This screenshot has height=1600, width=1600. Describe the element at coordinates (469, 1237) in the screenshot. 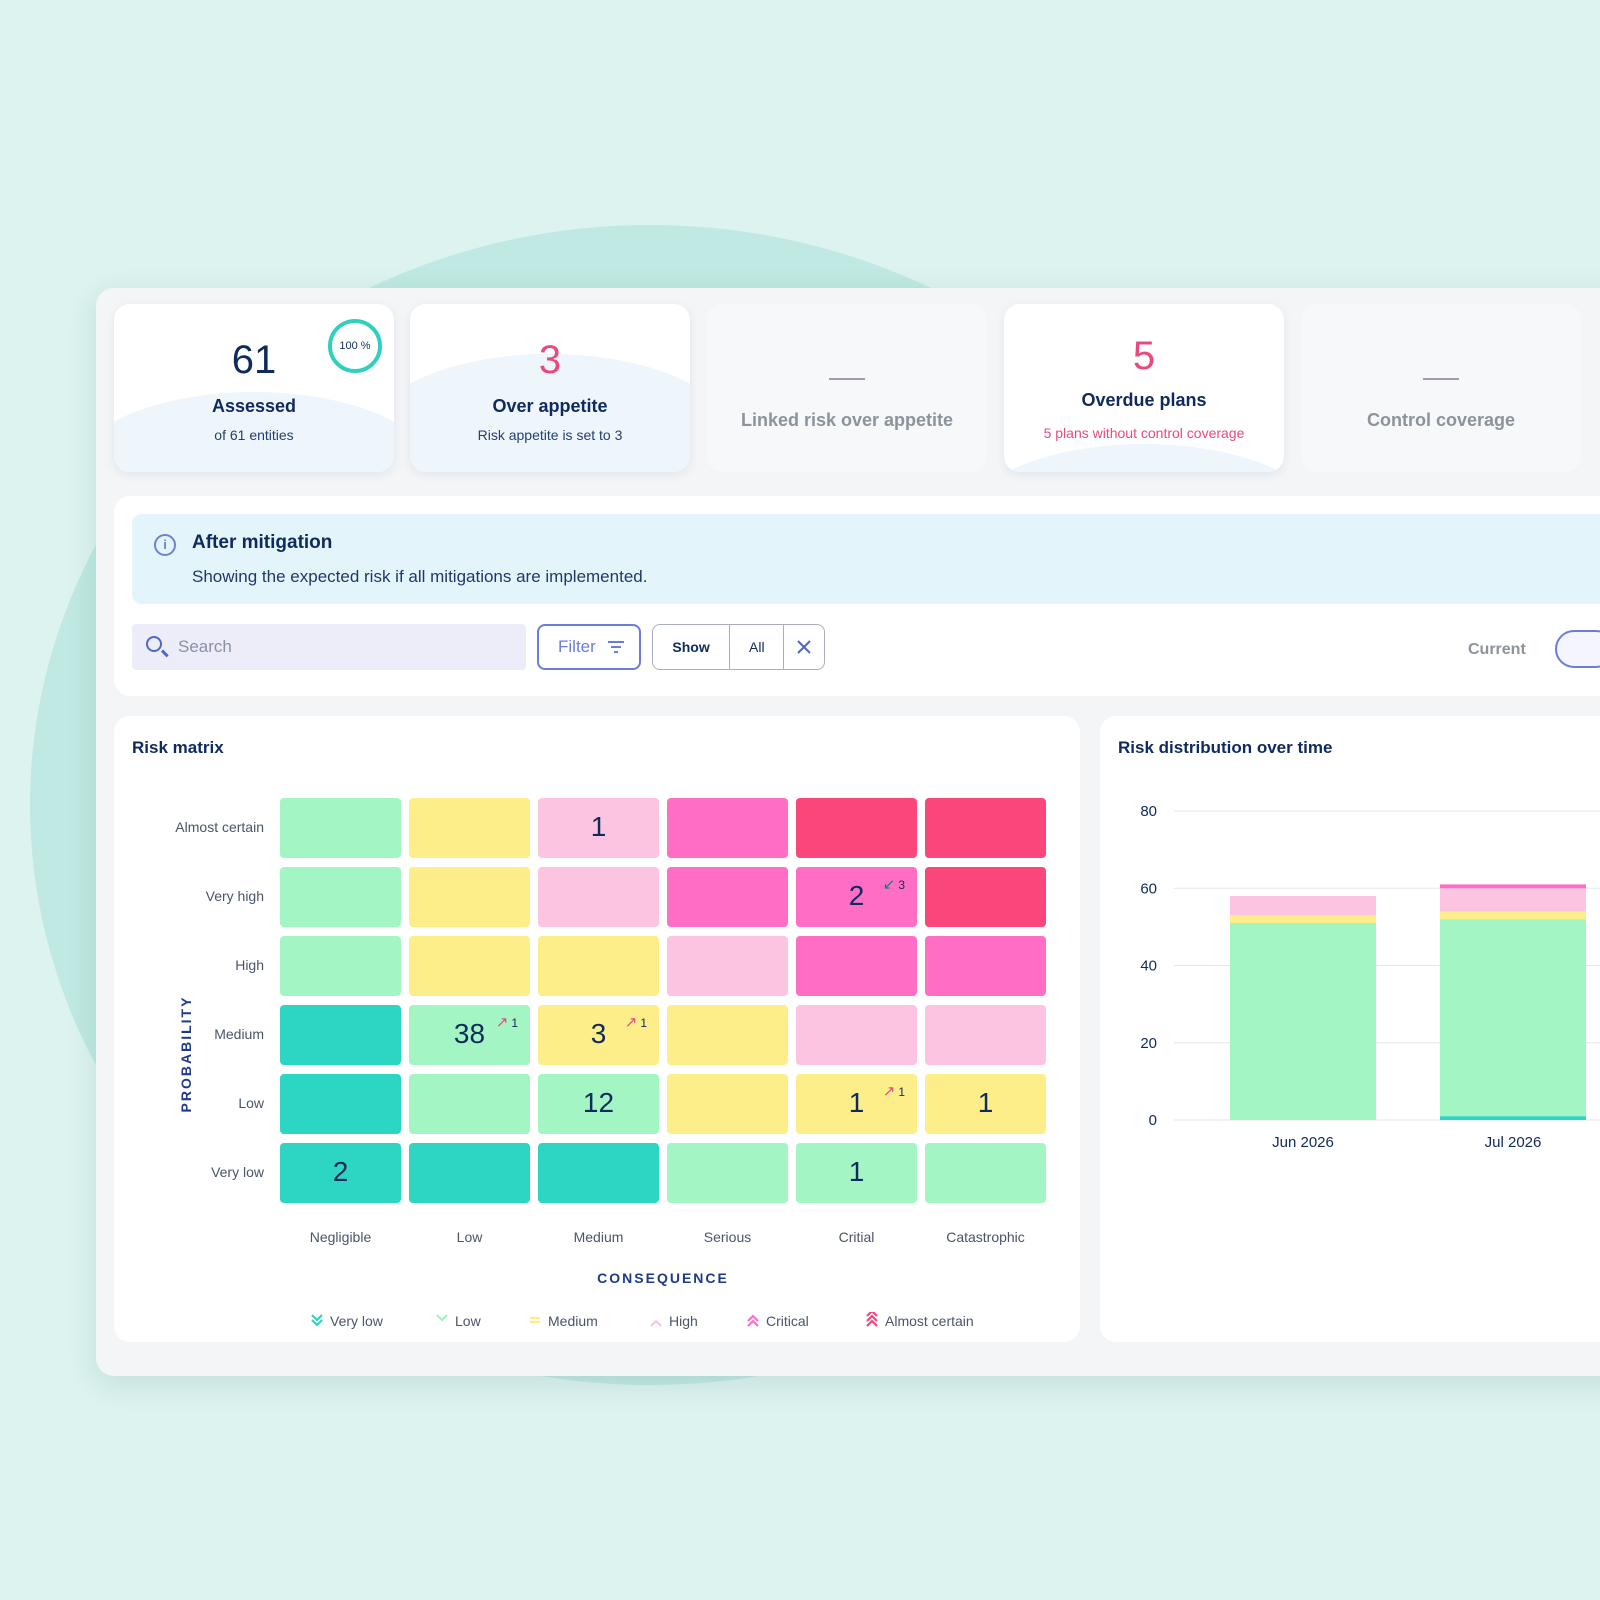

I see `column-label: Low` at that location.